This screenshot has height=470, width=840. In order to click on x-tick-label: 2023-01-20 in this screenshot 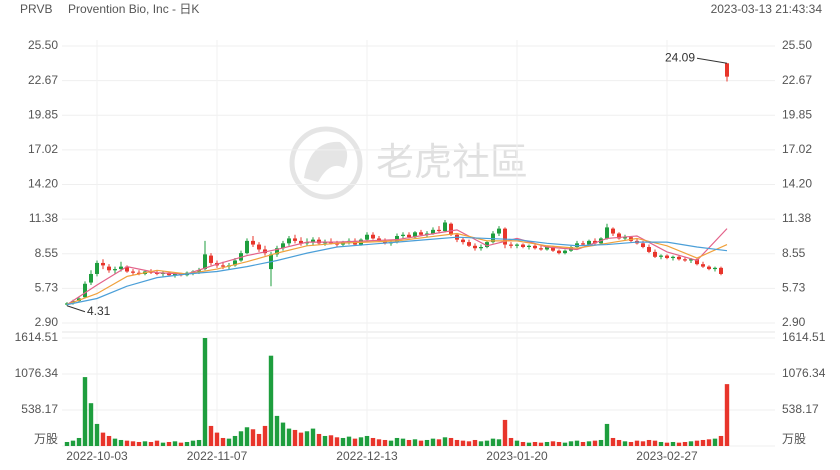, I will do `click(517, 456)`.